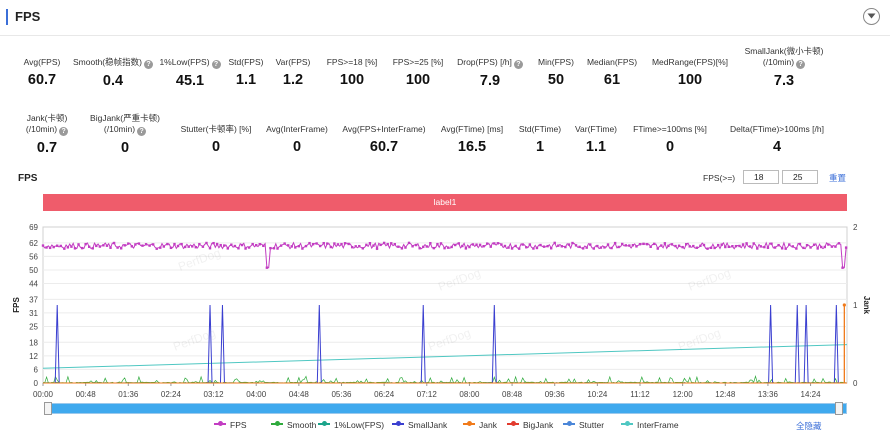 This screenshot has width=890, height=433. What do you see at coordinates (302, 425) in the screenshot?
I see `legend-item-label: Smooth` at bounding box center [302, 425].